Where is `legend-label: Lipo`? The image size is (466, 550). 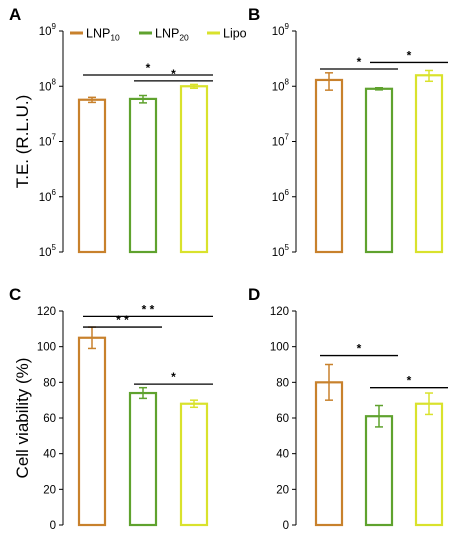
legend-label: Lipo is located at coordinates (235, 34).